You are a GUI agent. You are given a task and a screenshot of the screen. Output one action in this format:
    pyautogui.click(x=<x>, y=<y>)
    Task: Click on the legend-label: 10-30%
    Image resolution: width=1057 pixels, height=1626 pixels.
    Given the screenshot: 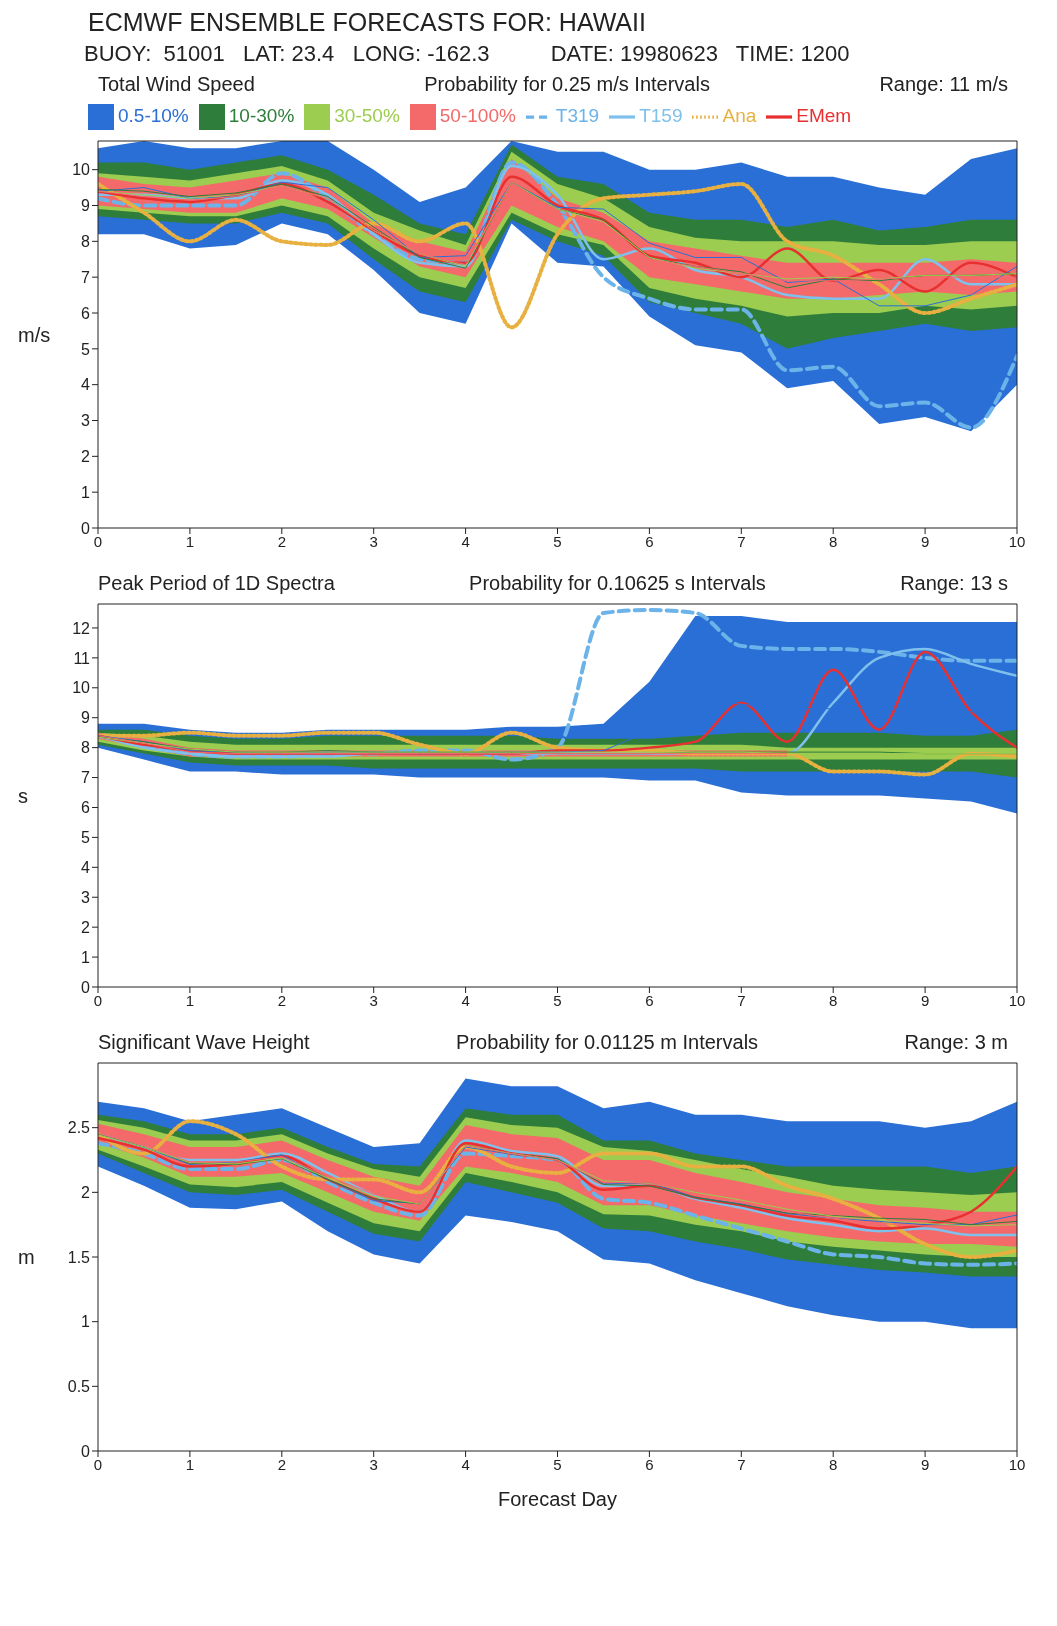 What is the action you would take?
    pyautogui.click(x=261, y=116)
    